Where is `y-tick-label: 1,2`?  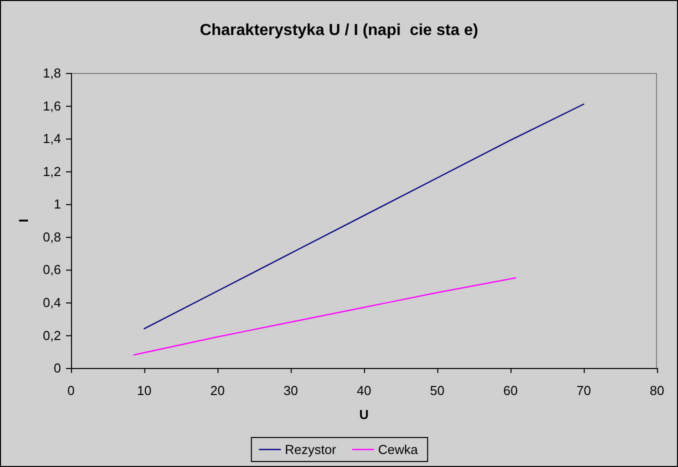 y-tick-label: 1,2 is located at coordinates (51, 171).